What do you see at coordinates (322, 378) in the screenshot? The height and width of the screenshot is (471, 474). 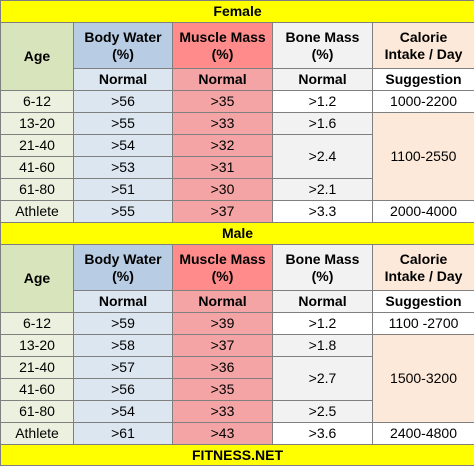 I see `bone-mass: >2.7` at bounding box center [322, 378].